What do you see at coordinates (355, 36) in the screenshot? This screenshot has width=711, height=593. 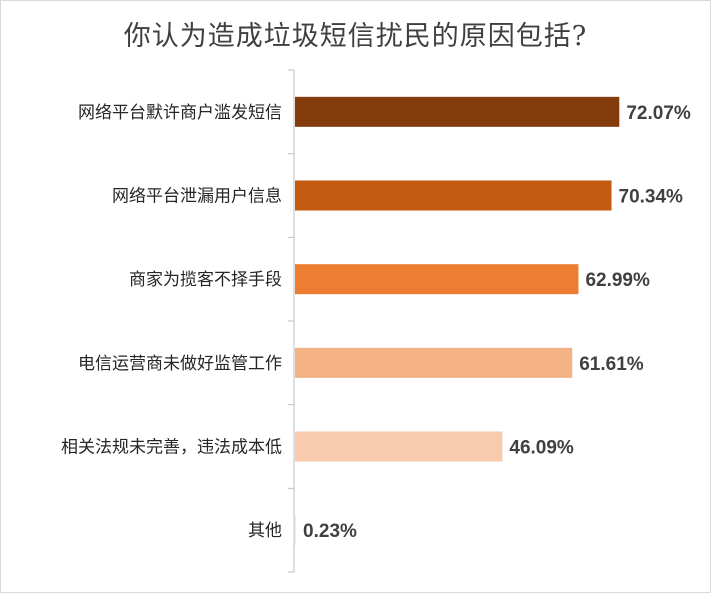 I see `chart-title: 你认为造成垃圾短信扰民的原因包括?` at bounding box center [355, 36].